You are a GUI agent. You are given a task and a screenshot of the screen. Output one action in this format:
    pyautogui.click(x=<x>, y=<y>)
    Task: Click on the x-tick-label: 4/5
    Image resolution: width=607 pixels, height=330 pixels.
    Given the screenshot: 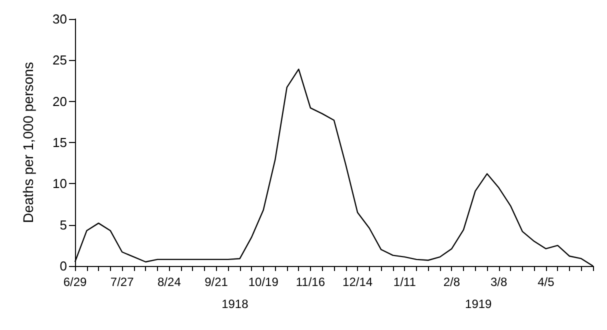 What is the action you would take?
    pyautogui.click(x=546, y=282)
    